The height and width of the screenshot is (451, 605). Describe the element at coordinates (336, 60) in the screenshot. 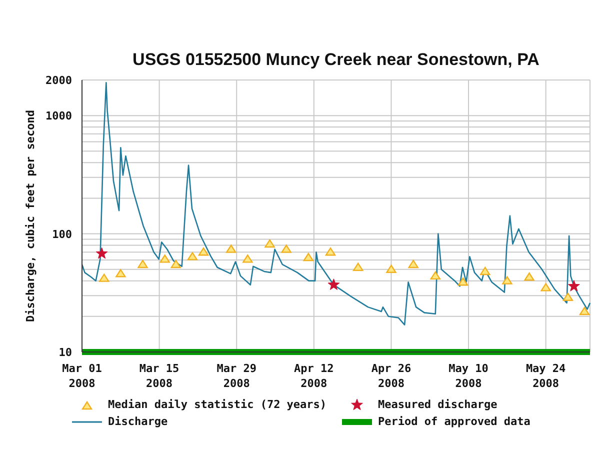

I see `chart-title: USGS 01552500 Muncy Creek near Sonestown, PA` at that location.